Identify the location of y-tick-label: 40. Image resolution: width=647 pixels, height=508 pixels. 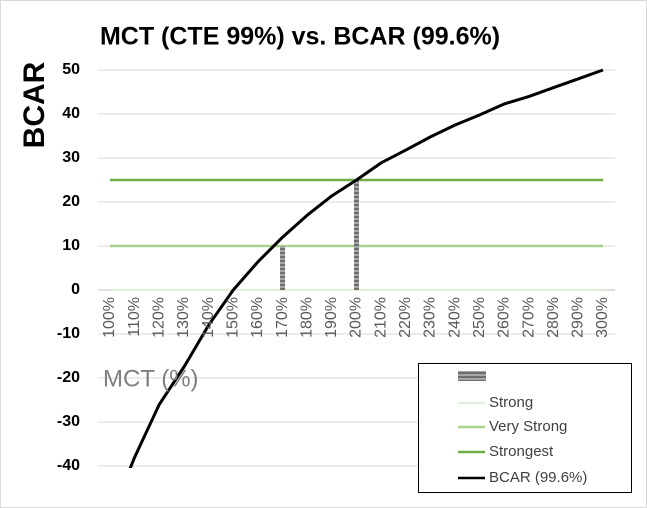
(71, 113).